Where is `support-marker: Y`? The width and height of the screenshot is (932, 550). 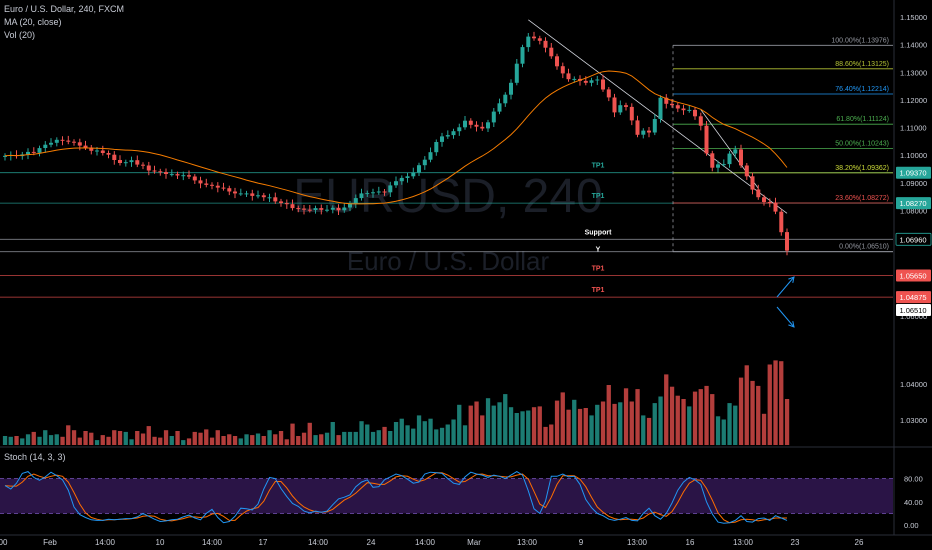
support-marker: Y is located at coordinates (598, 249).